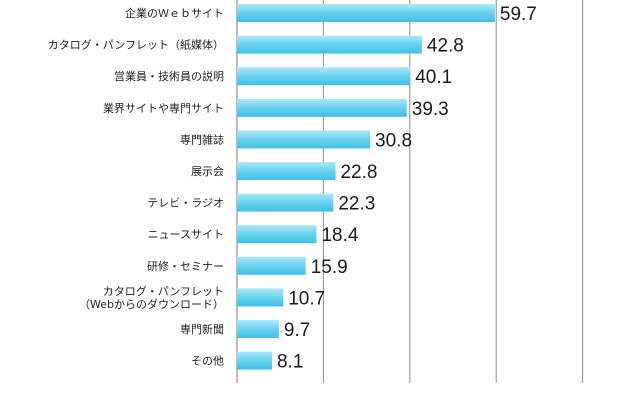 Image resolution: width=640 pixels, height=400 pixels. What do you see at coordinates (207, 361) in the screenshot?
I see `category-label: その他` at bounding box center [207, 361].